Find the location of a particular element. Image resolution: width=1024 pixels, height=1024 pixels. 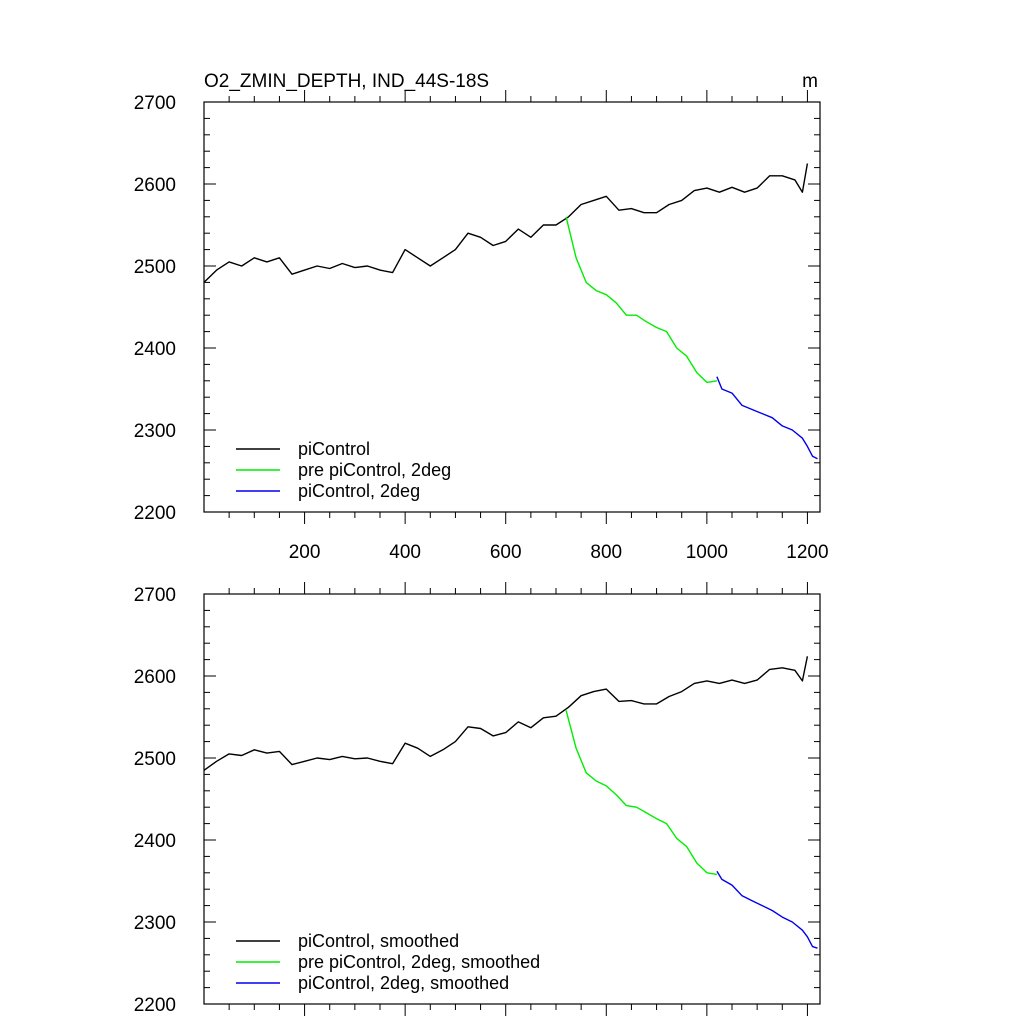

series-line-pre-picontrol-2deg is located at coordinates (641, 300).